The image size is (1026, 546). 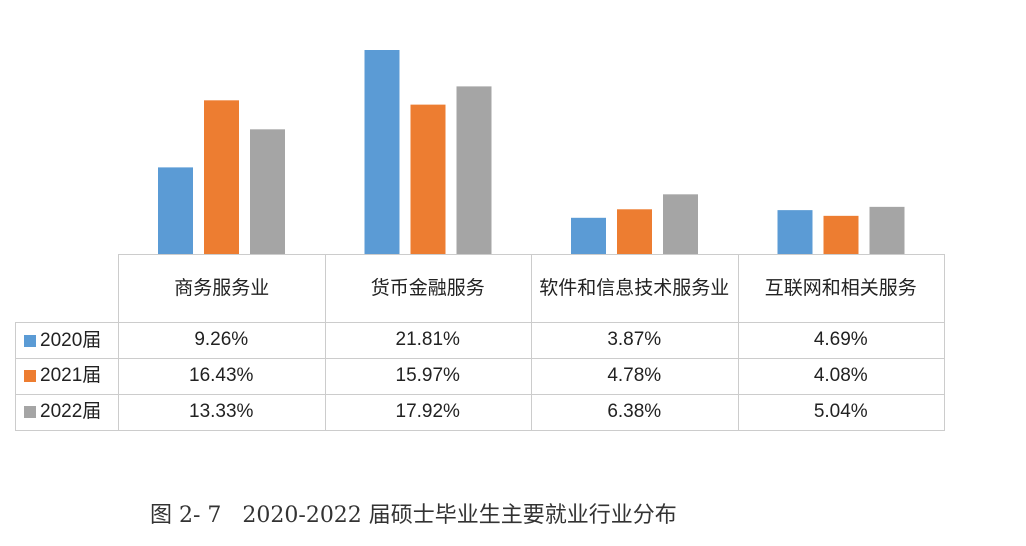 What do you see at coordinates (428, 288) in the screenshot?
I see `category-label: 货币金融服务` at bounding box center [428, 288].